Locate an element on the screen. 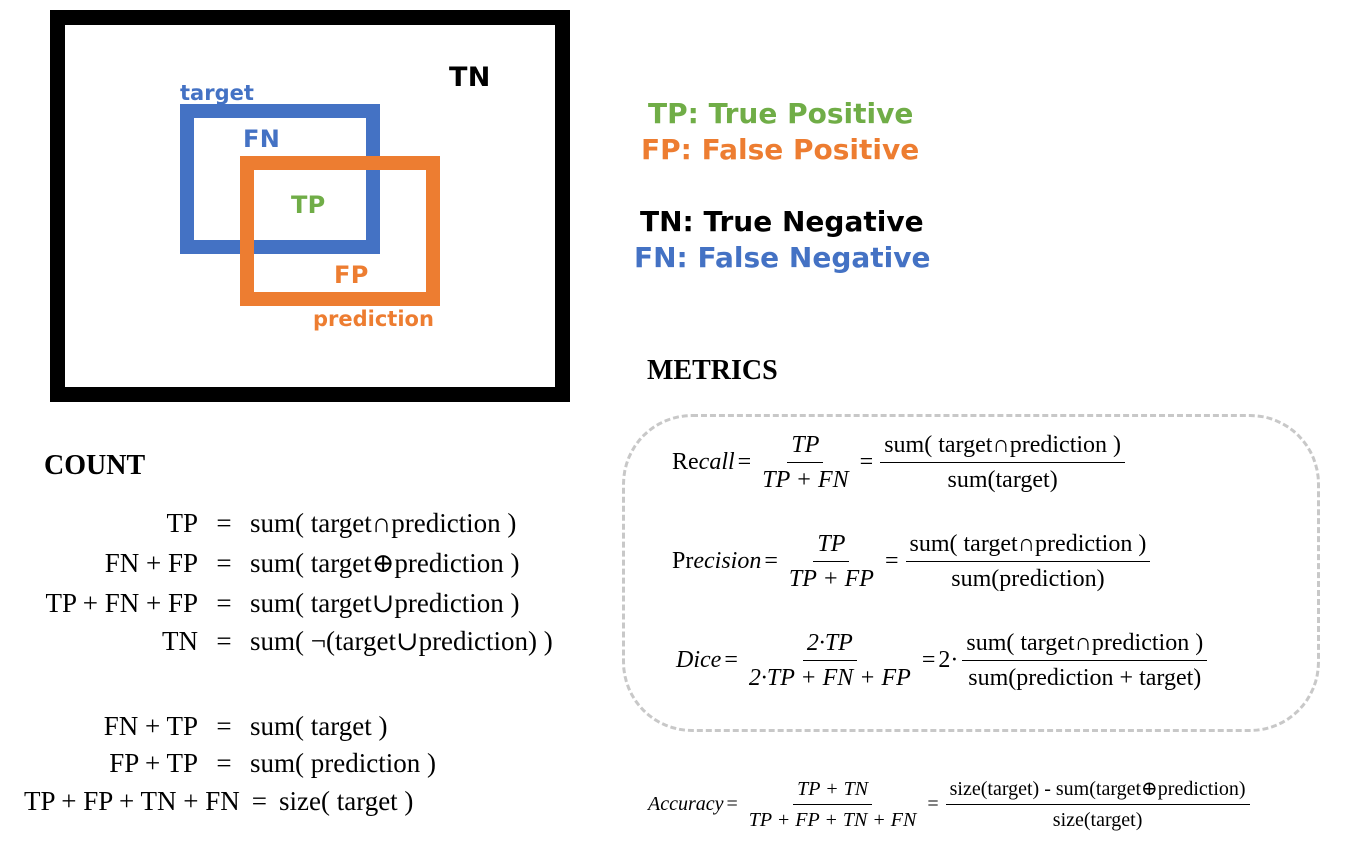  frac-numerator: TP + TN is located at coordinates (833, 791).